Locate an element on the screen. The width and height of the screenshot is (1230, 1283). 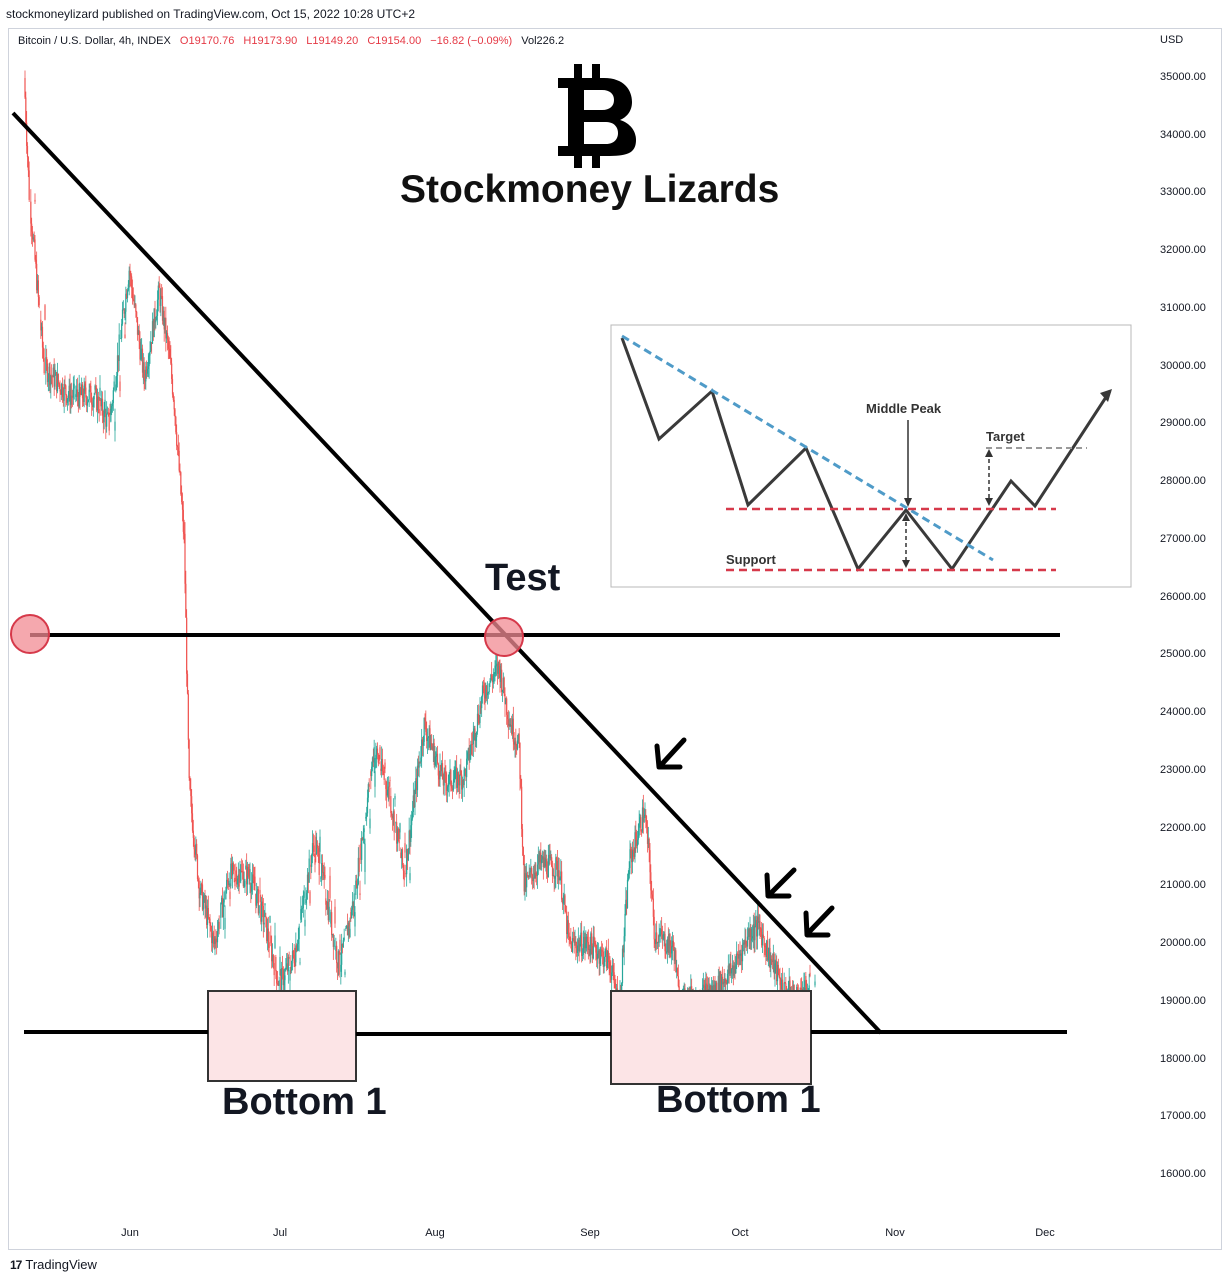
x-tick-label: Nov is located at coordinates (895, 1233).